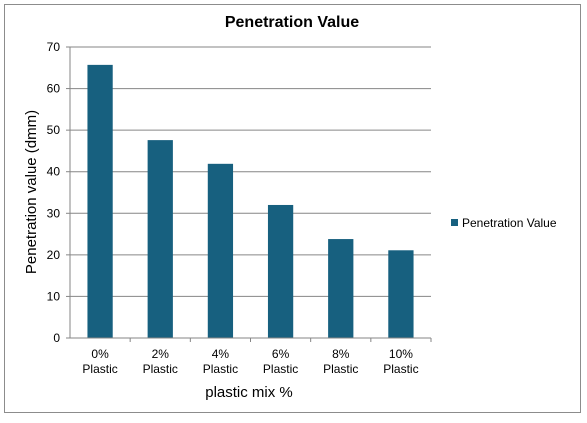 The width and height of the screenshot is (587, 423). I want to click on x-tick-label: 2%, so click(161, 354).